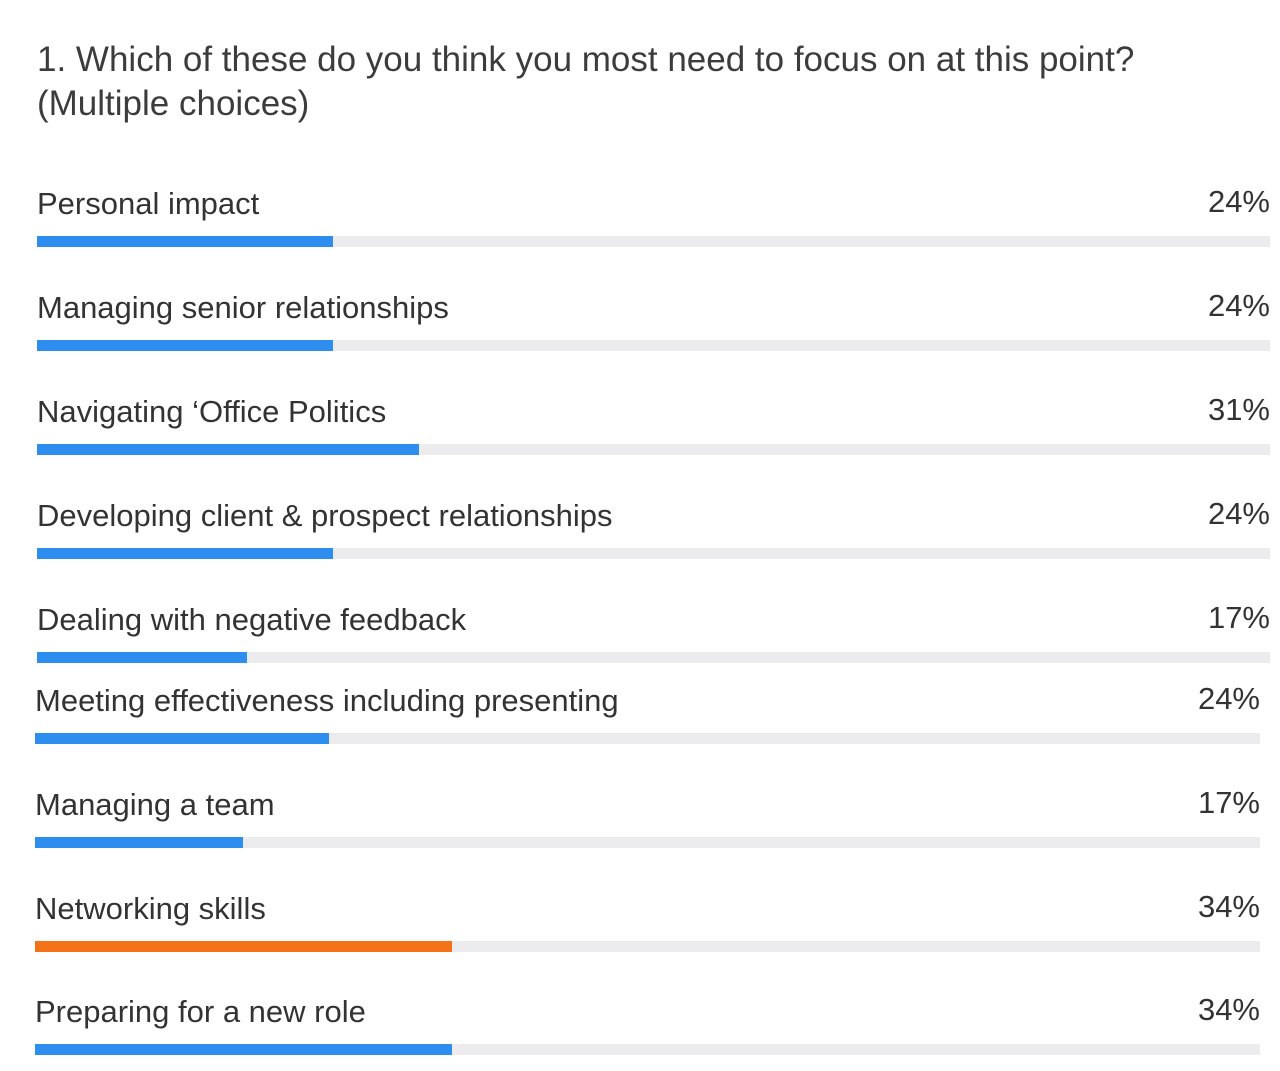 Image resolution: width=1280 pixels, height=1071 pixels. Describe the element at coordinates (252, 619) in the screenshot. I see `option-label: Dealing with negative feedback` at that location.